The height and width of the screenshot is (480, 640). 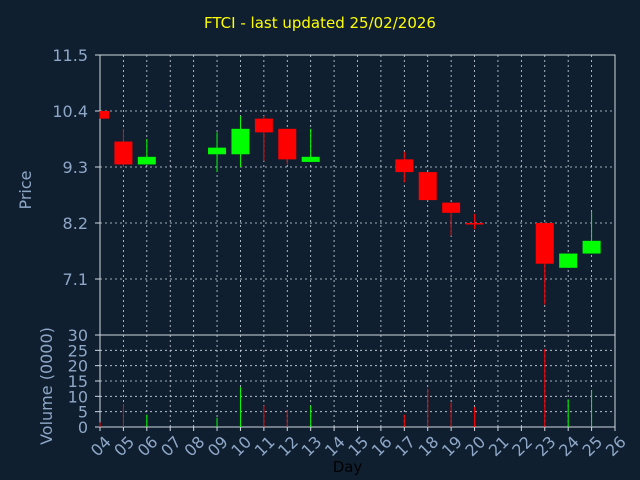 What do you see at coordinates (78, 335) in the screenshot?
I see `volume-tick-label: 30` at bounding box center [78, 335].